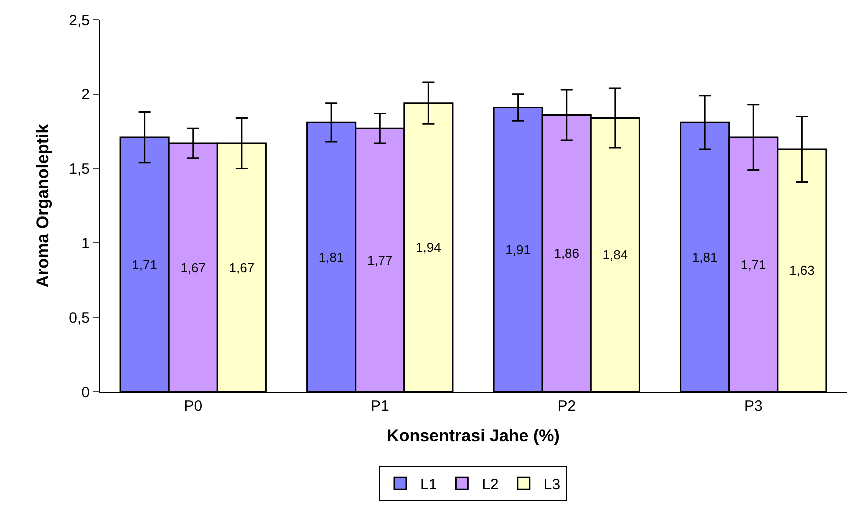 The width and height of the screenshot is (857, 511). Describe the element at coordinates (473, 436) in the screenshot. I see `x-axis-title: Konsentrasi Jahe (%)` at that location.